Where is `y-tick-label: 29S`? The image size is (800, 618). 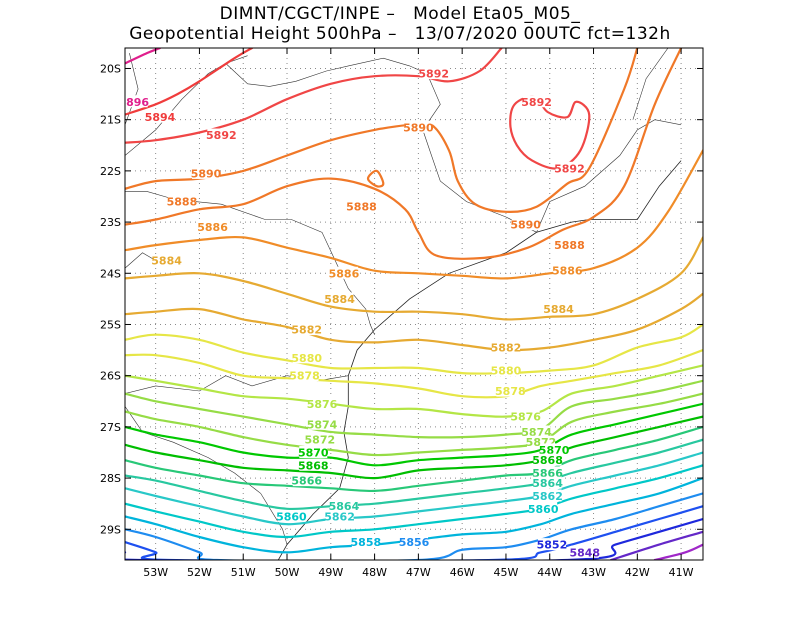
y-tick-label: 29S is located at coordinates (110, 529).